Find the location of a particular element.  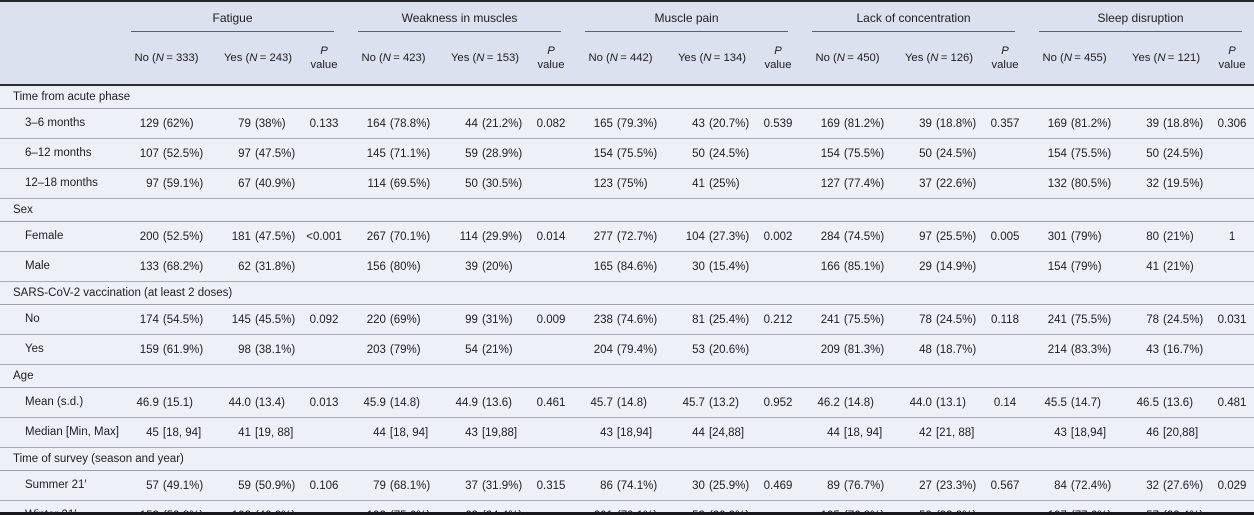

count-cell: 46 [20,88] is located at coordinates (1166, 432).